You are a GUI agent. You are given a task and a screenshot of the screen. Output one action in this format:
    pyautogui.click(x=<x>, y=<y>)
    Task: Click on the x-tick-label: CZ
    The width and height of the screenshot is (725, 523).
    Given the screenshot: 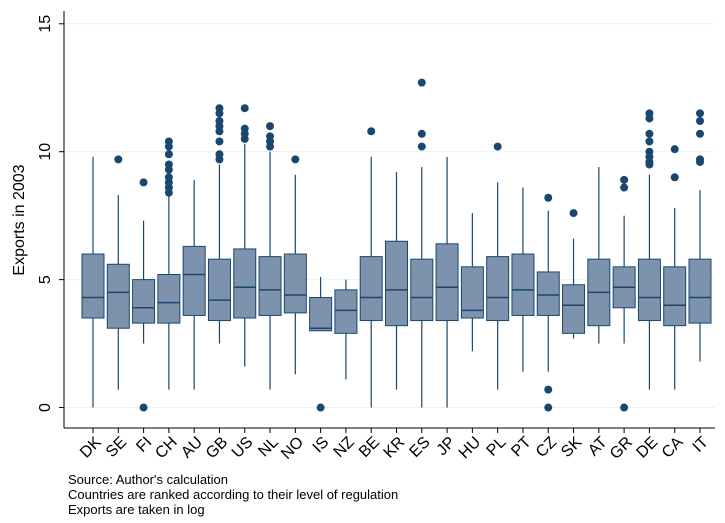 What is the action you would take?
    pyautogui.click(x=546, y=447)
    